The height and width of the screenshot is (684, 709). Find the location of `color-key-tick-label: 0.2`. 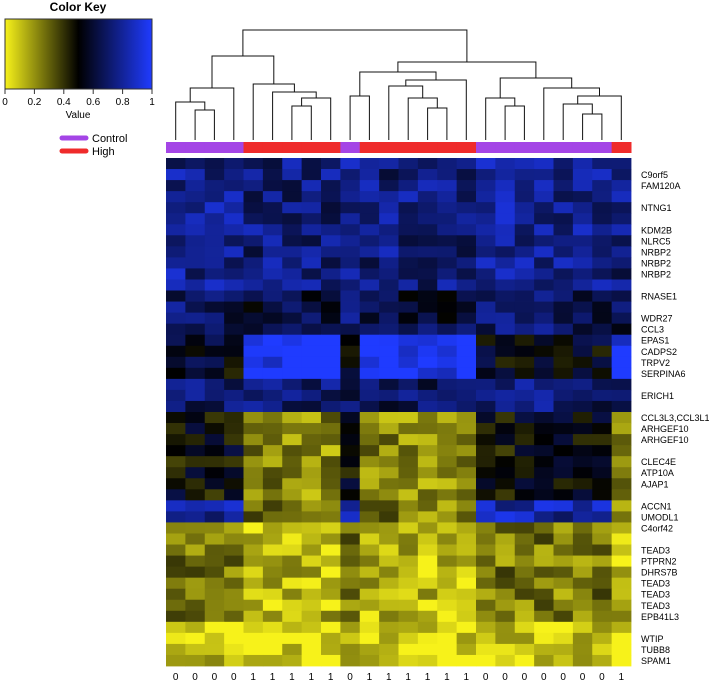

color-key-tick-label: 0.2 is located at coordinates (34, 102).